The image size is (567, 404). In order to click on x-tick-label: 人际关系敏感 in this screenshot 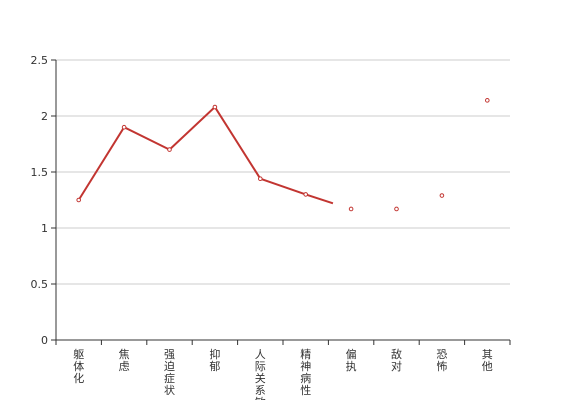, I will do `click(260, 374)`.